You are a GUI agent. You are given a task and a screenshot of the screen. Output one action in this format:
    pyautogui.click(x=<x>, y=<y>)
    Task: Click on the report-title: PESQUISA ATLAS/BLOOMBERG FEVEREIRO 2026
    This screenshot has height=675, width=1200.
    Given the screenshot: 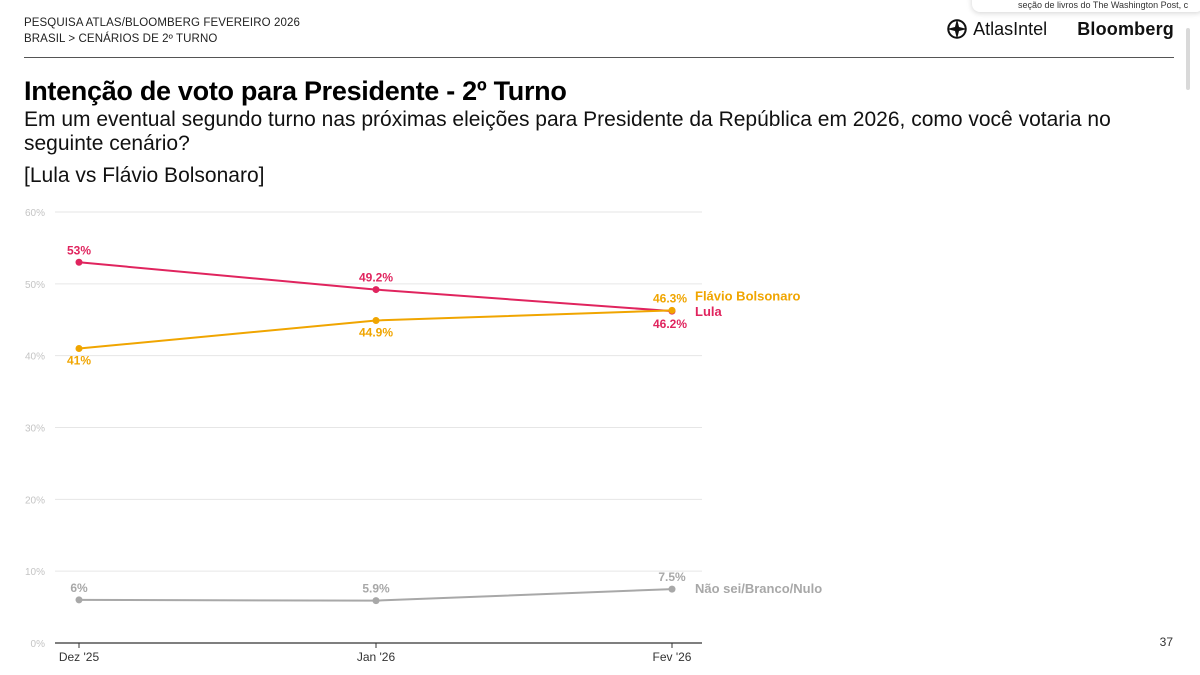 What is the action you would take?
    pyautogui.click(x=162, y=23)
    